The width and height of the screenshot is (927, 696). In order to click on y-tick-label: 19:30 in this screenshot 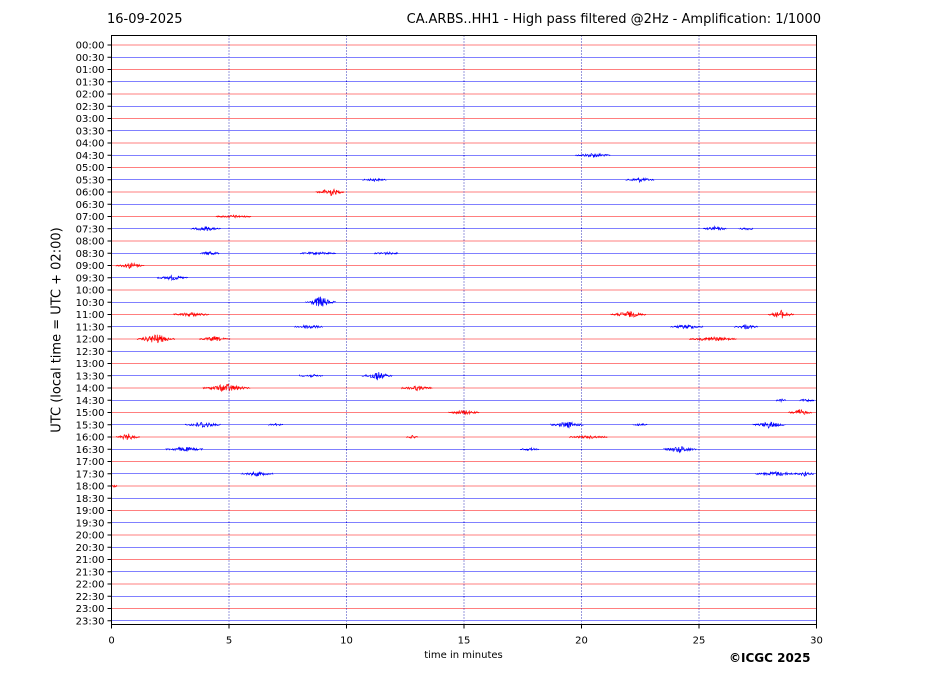, I will do `click(90, 523)`.